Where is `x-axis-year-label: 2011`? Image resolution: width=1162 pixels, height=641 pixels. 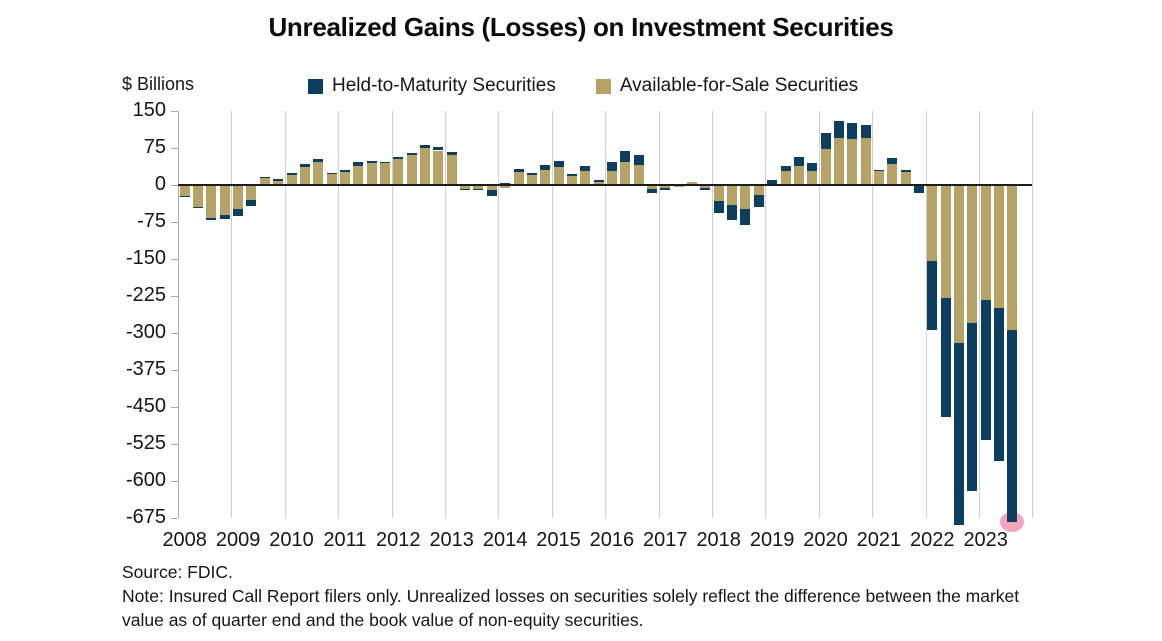
x-axis-year-label: 2011 is located at coordinates (345, 540).